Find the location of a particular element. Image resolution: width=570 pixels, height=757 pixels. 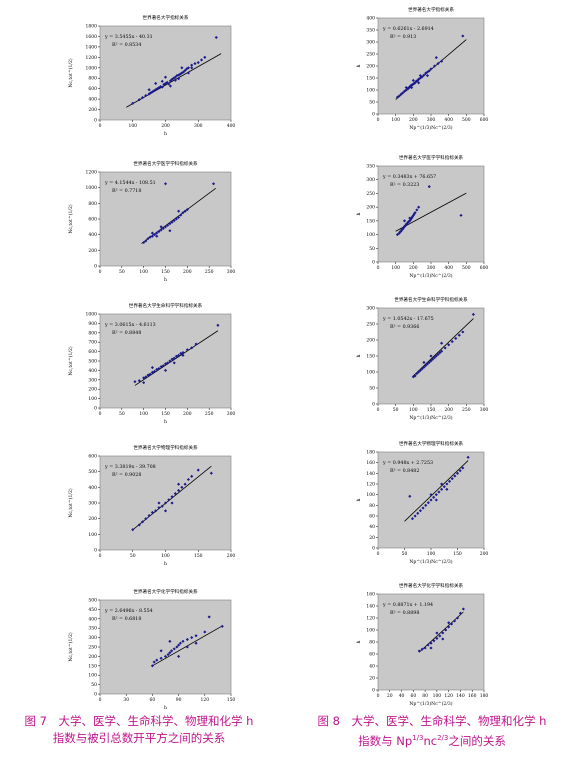

r2-label: R² = 0.3223 is located at coordinates (404, 185).